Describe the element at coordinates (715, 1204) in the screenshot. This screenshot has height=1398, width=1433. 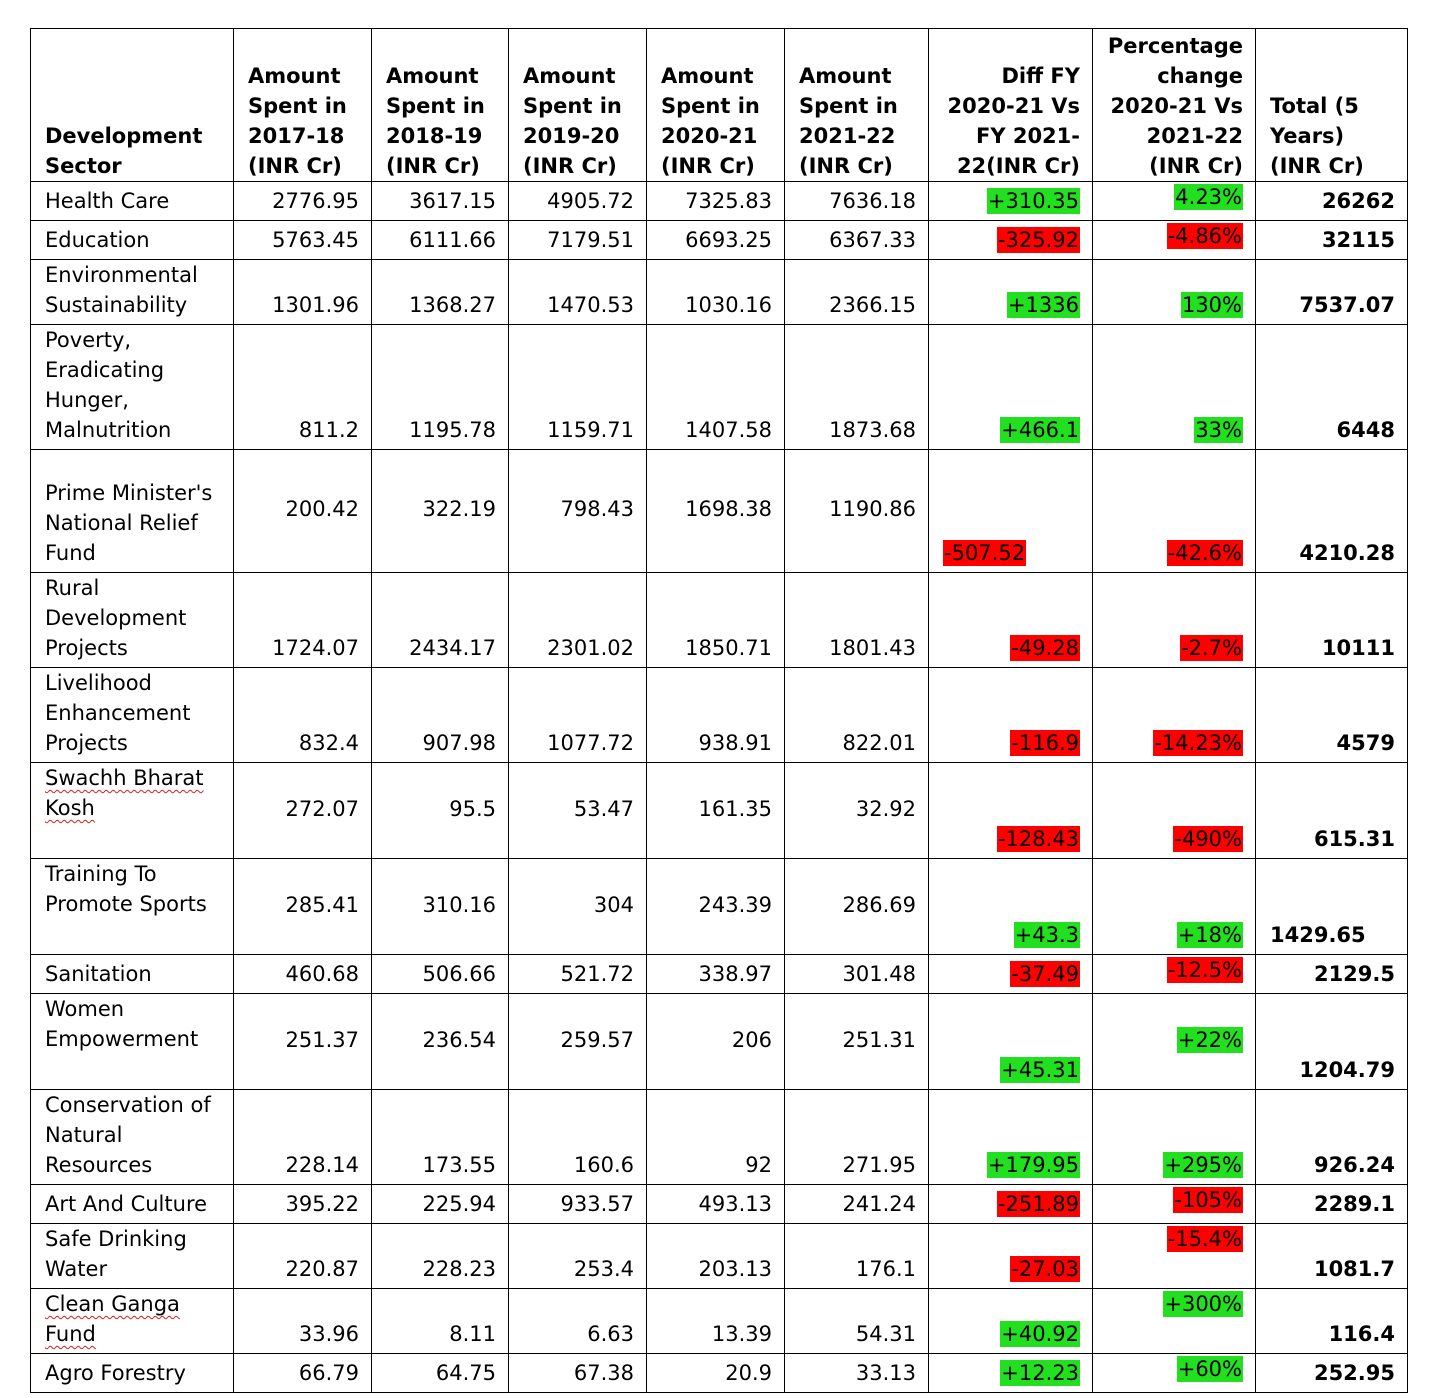
I see `cell-amount-y2020: 493.13` at that location.